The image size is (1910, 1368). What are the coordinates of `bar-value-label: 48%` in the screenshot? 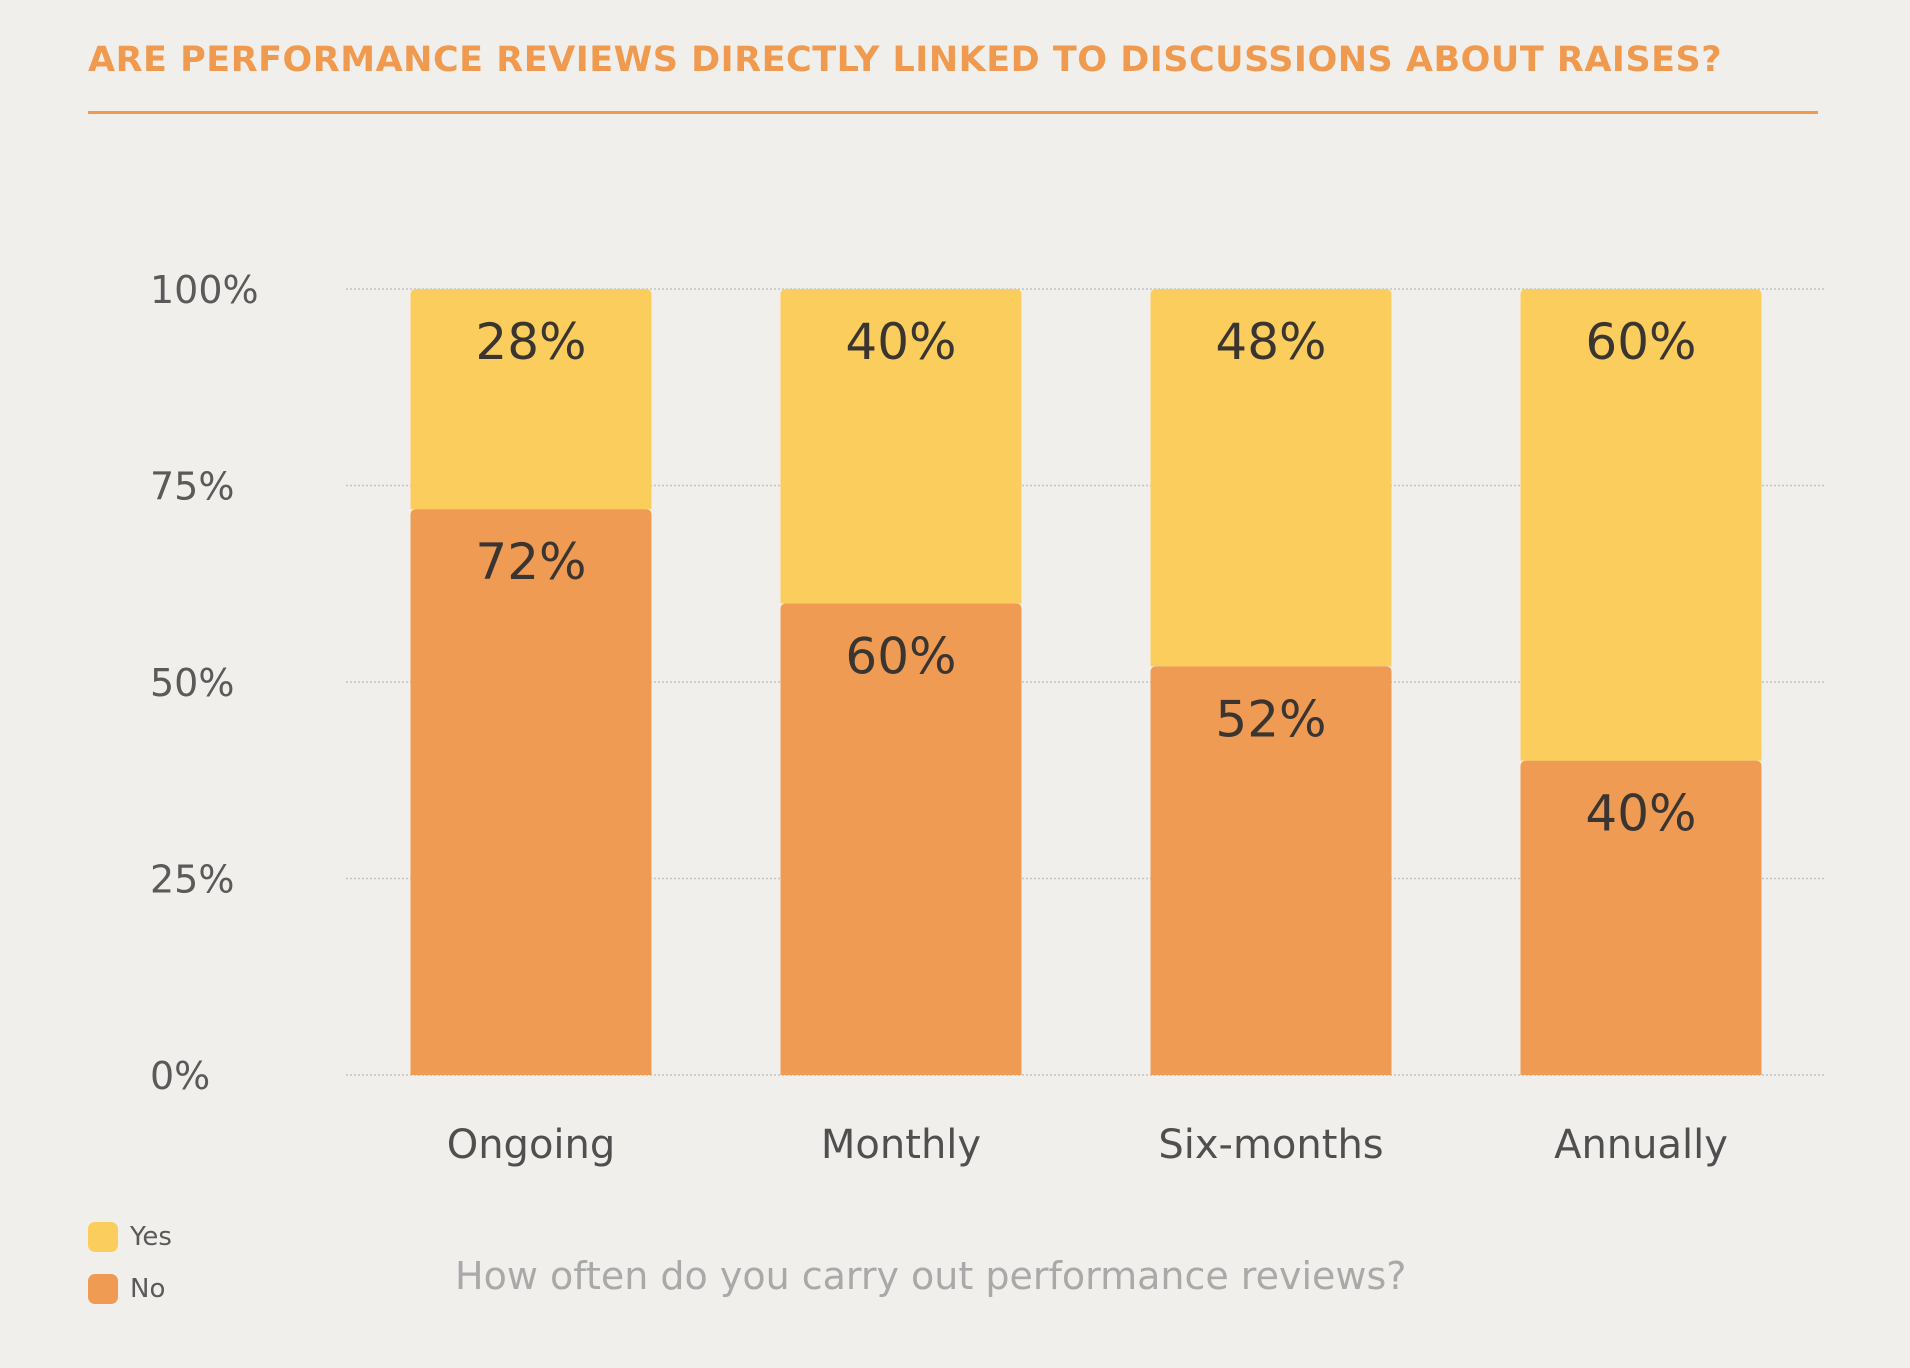 It's located at (1270, 342).